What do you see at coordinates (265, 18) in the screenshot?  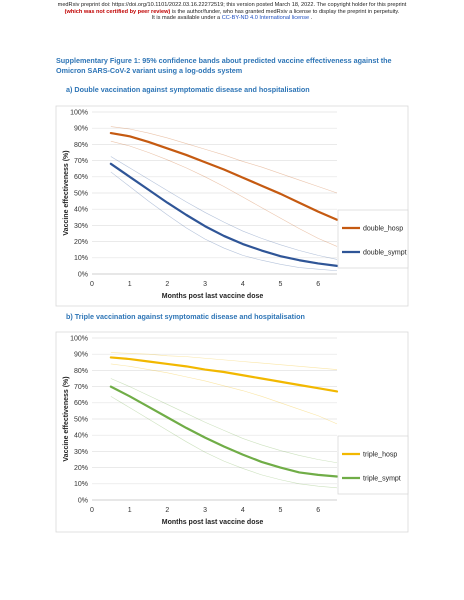 I see `license-link: CC-BY-ND 4.0 International license` at bounding box center [265, 18].